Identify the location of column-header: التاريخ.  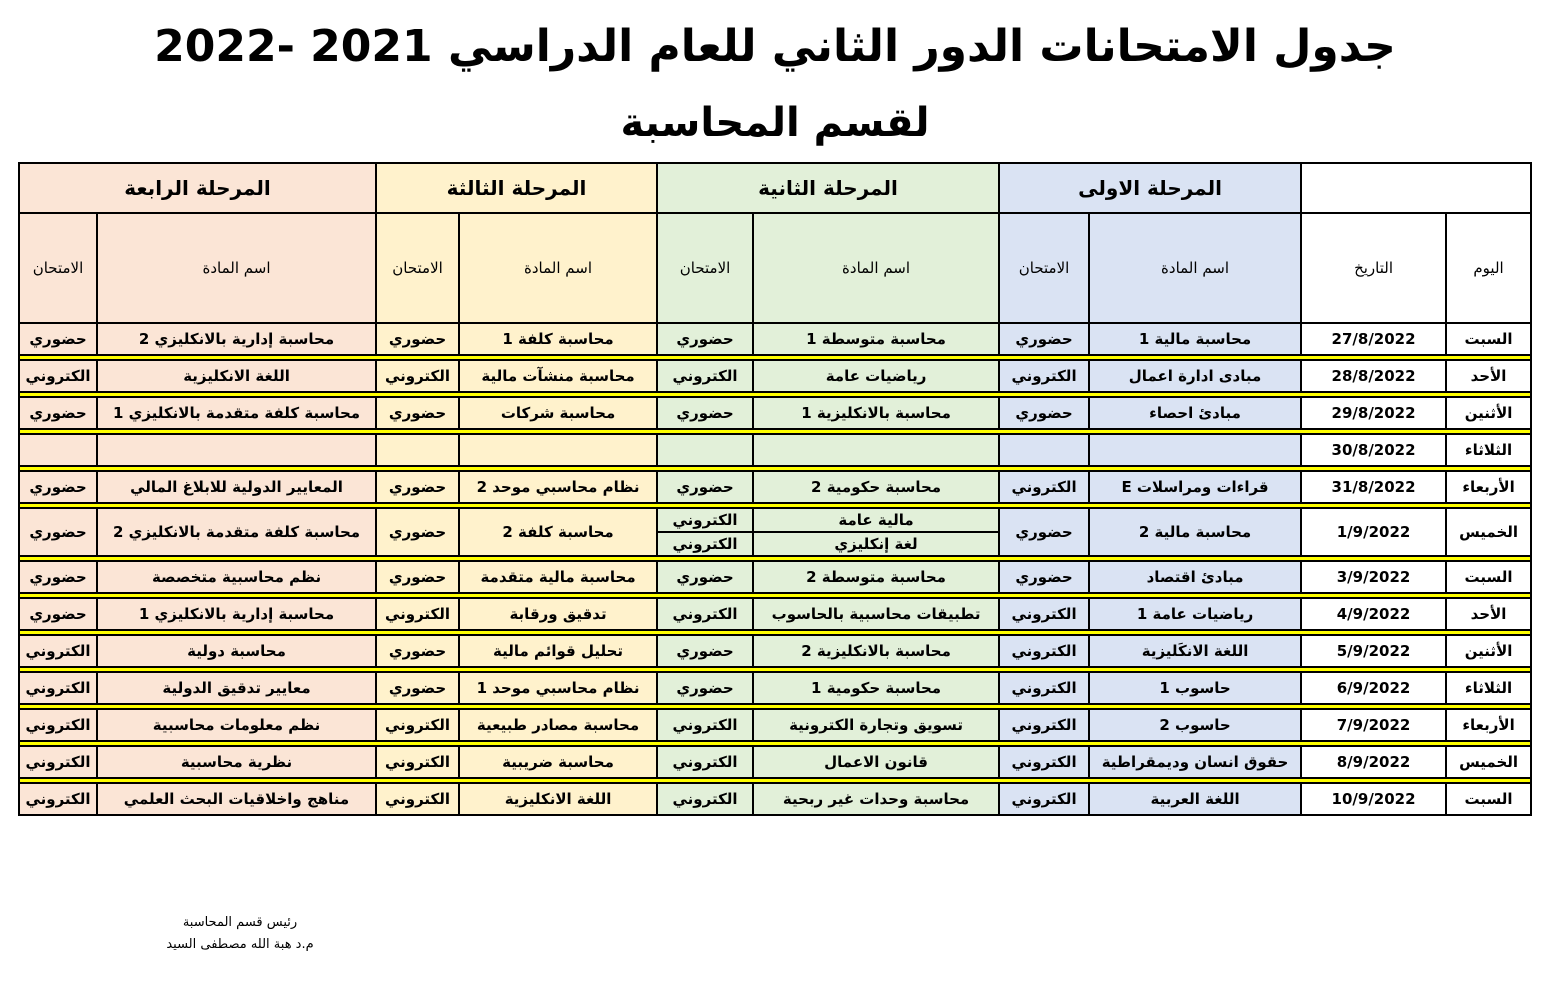
(1374, 268).